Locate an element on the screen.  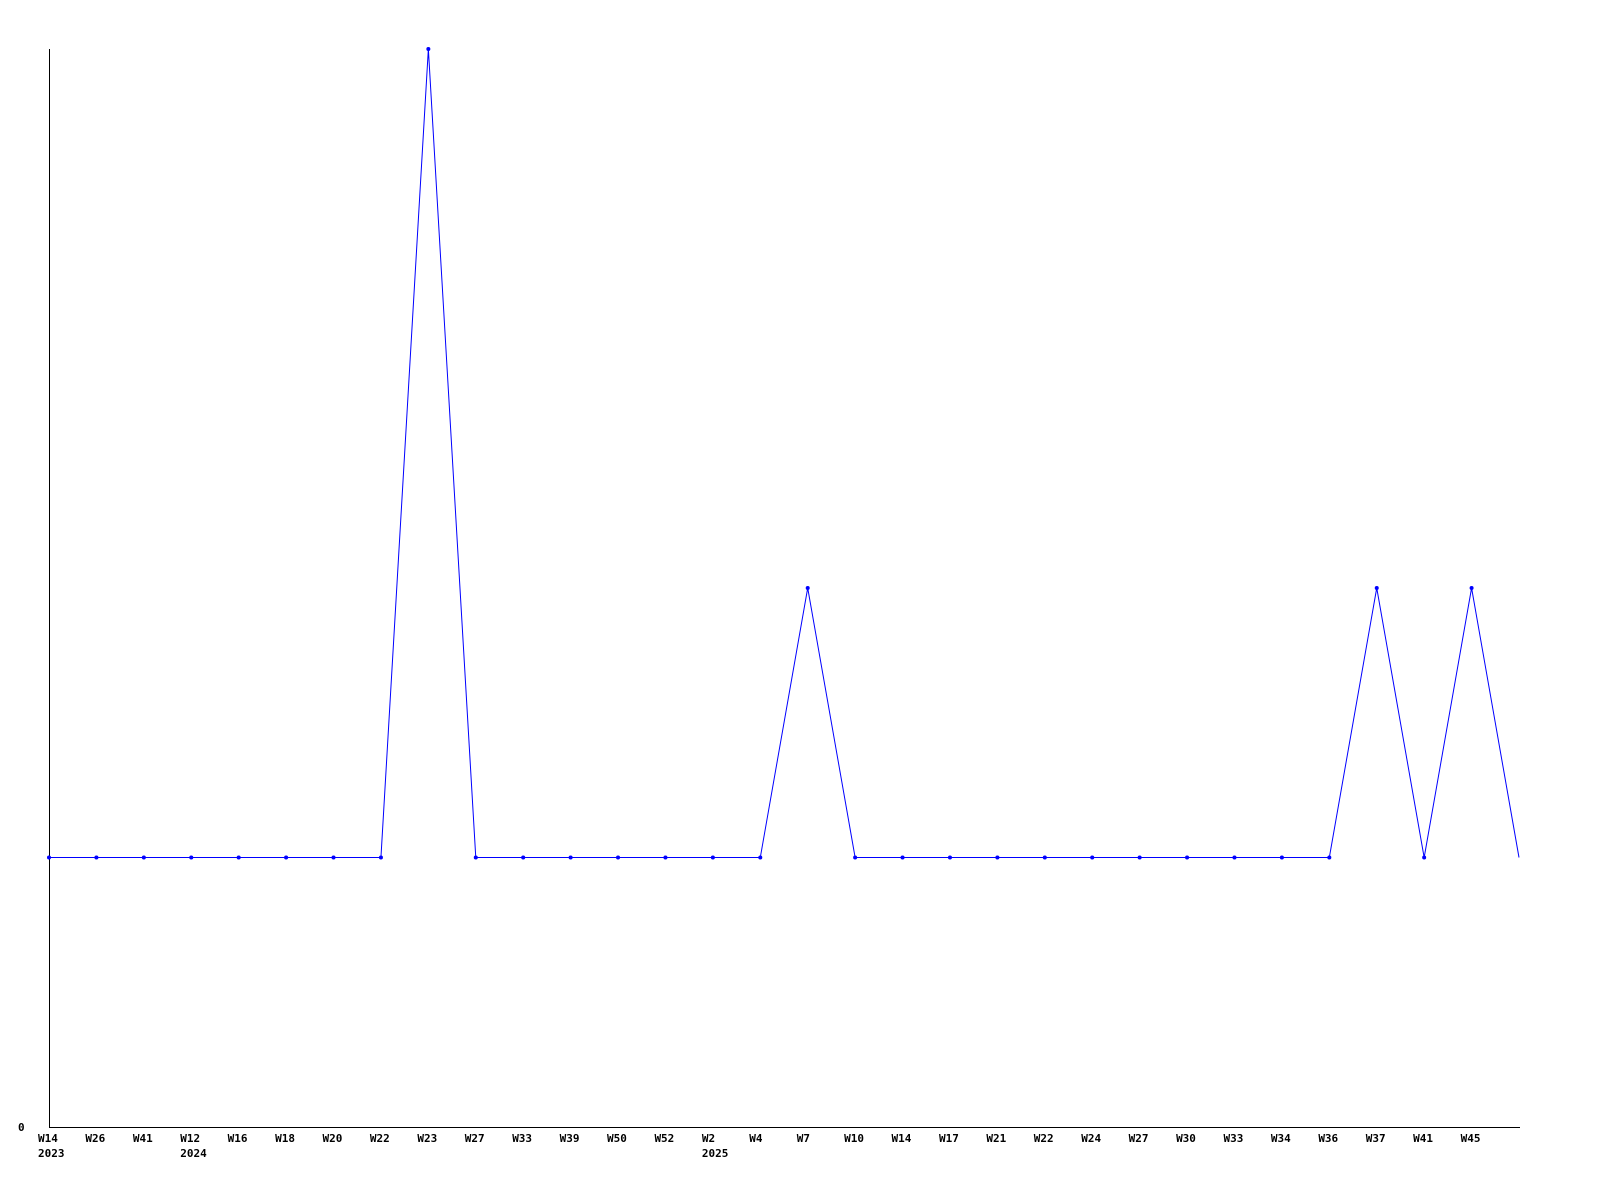
x-tick-label: W30 is located at coordinates (1186, 1138).